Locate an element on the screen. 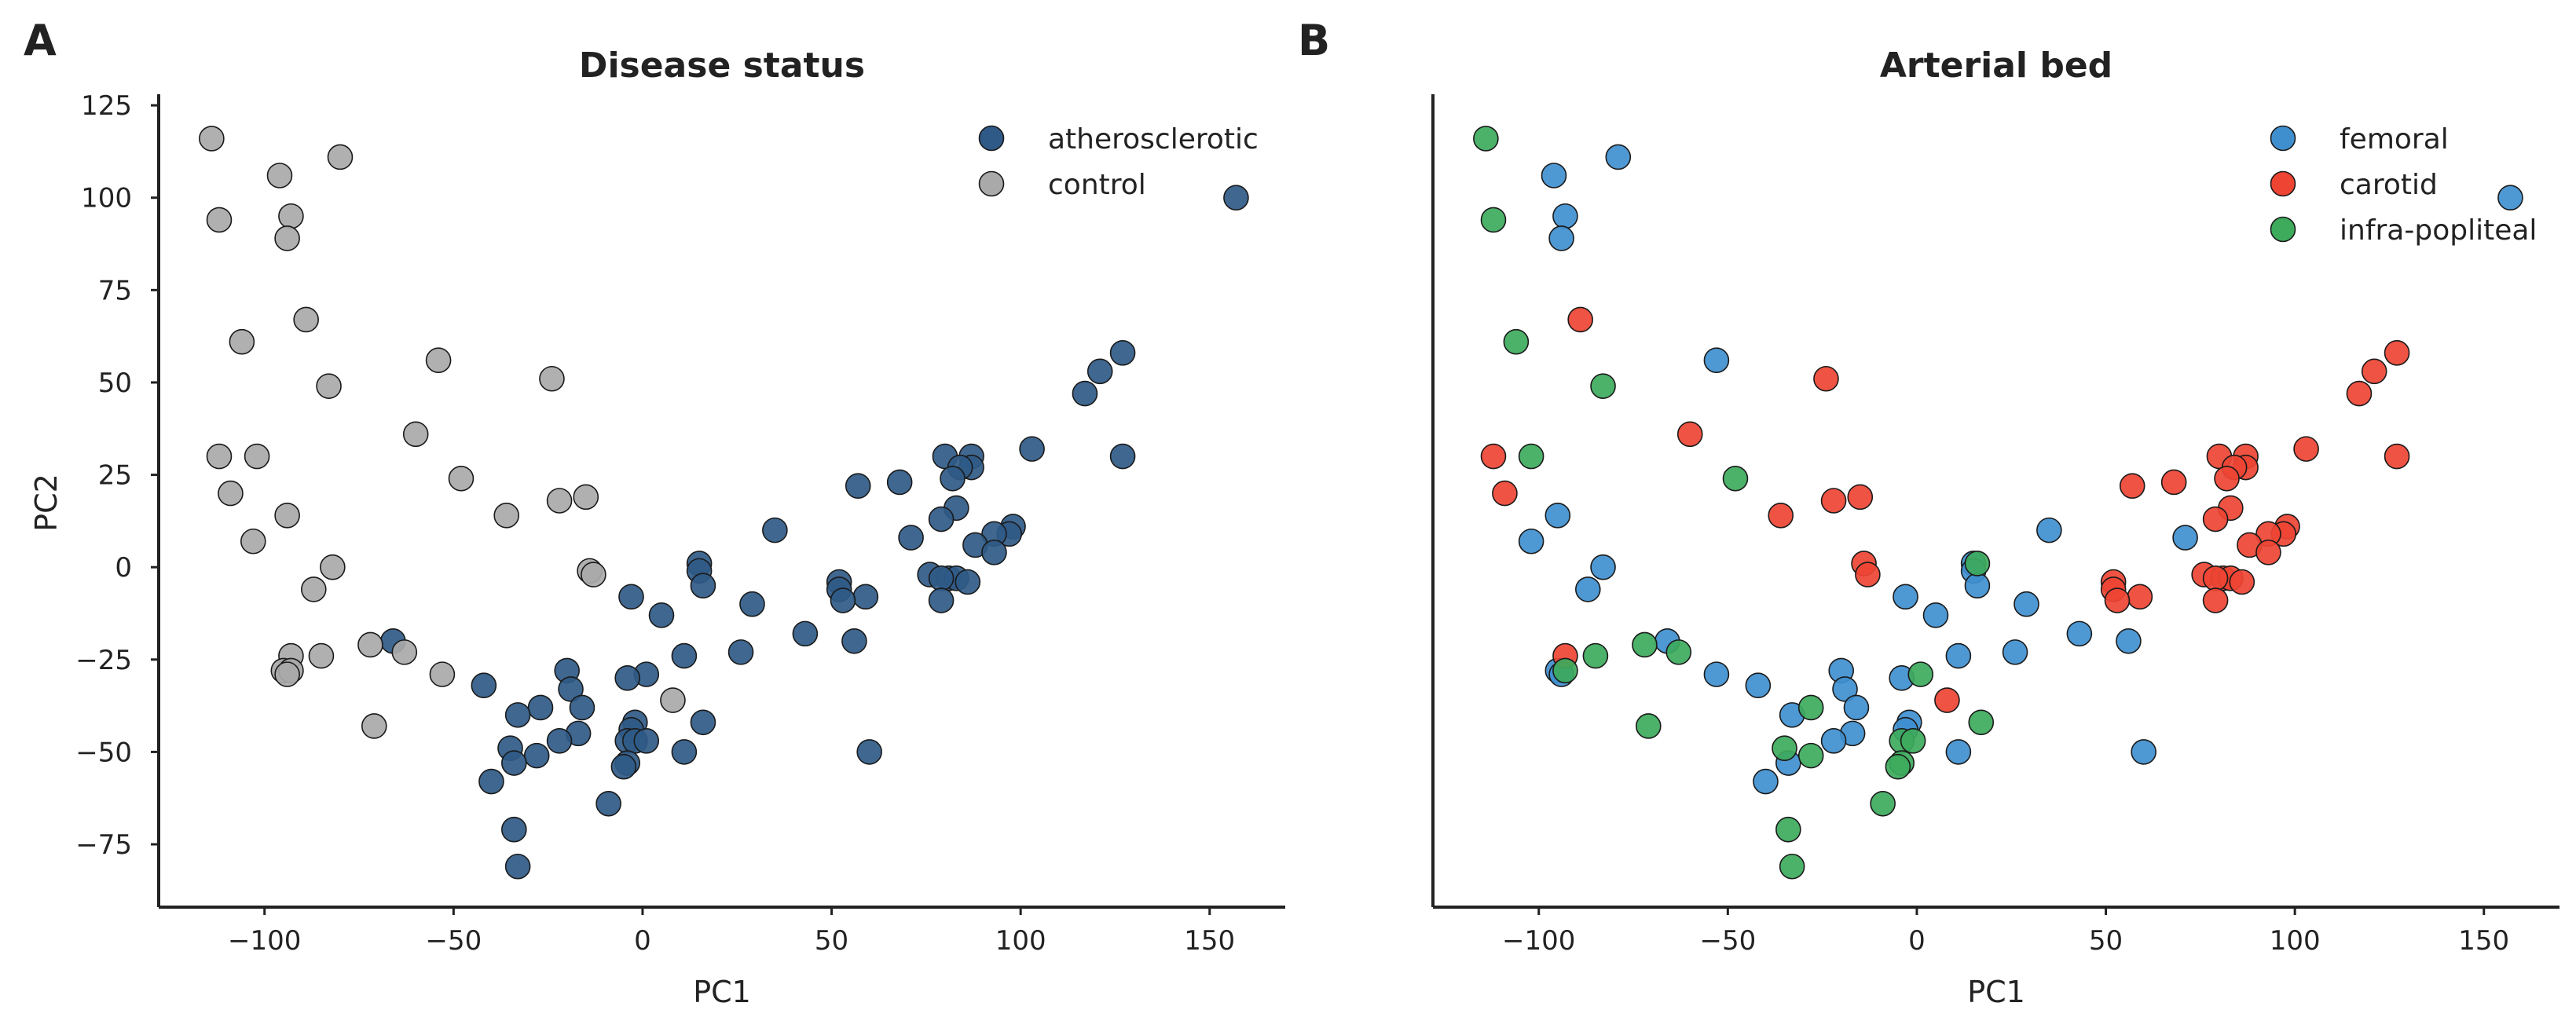  panel-letter-b: B is located at coordinates (1314, 40).